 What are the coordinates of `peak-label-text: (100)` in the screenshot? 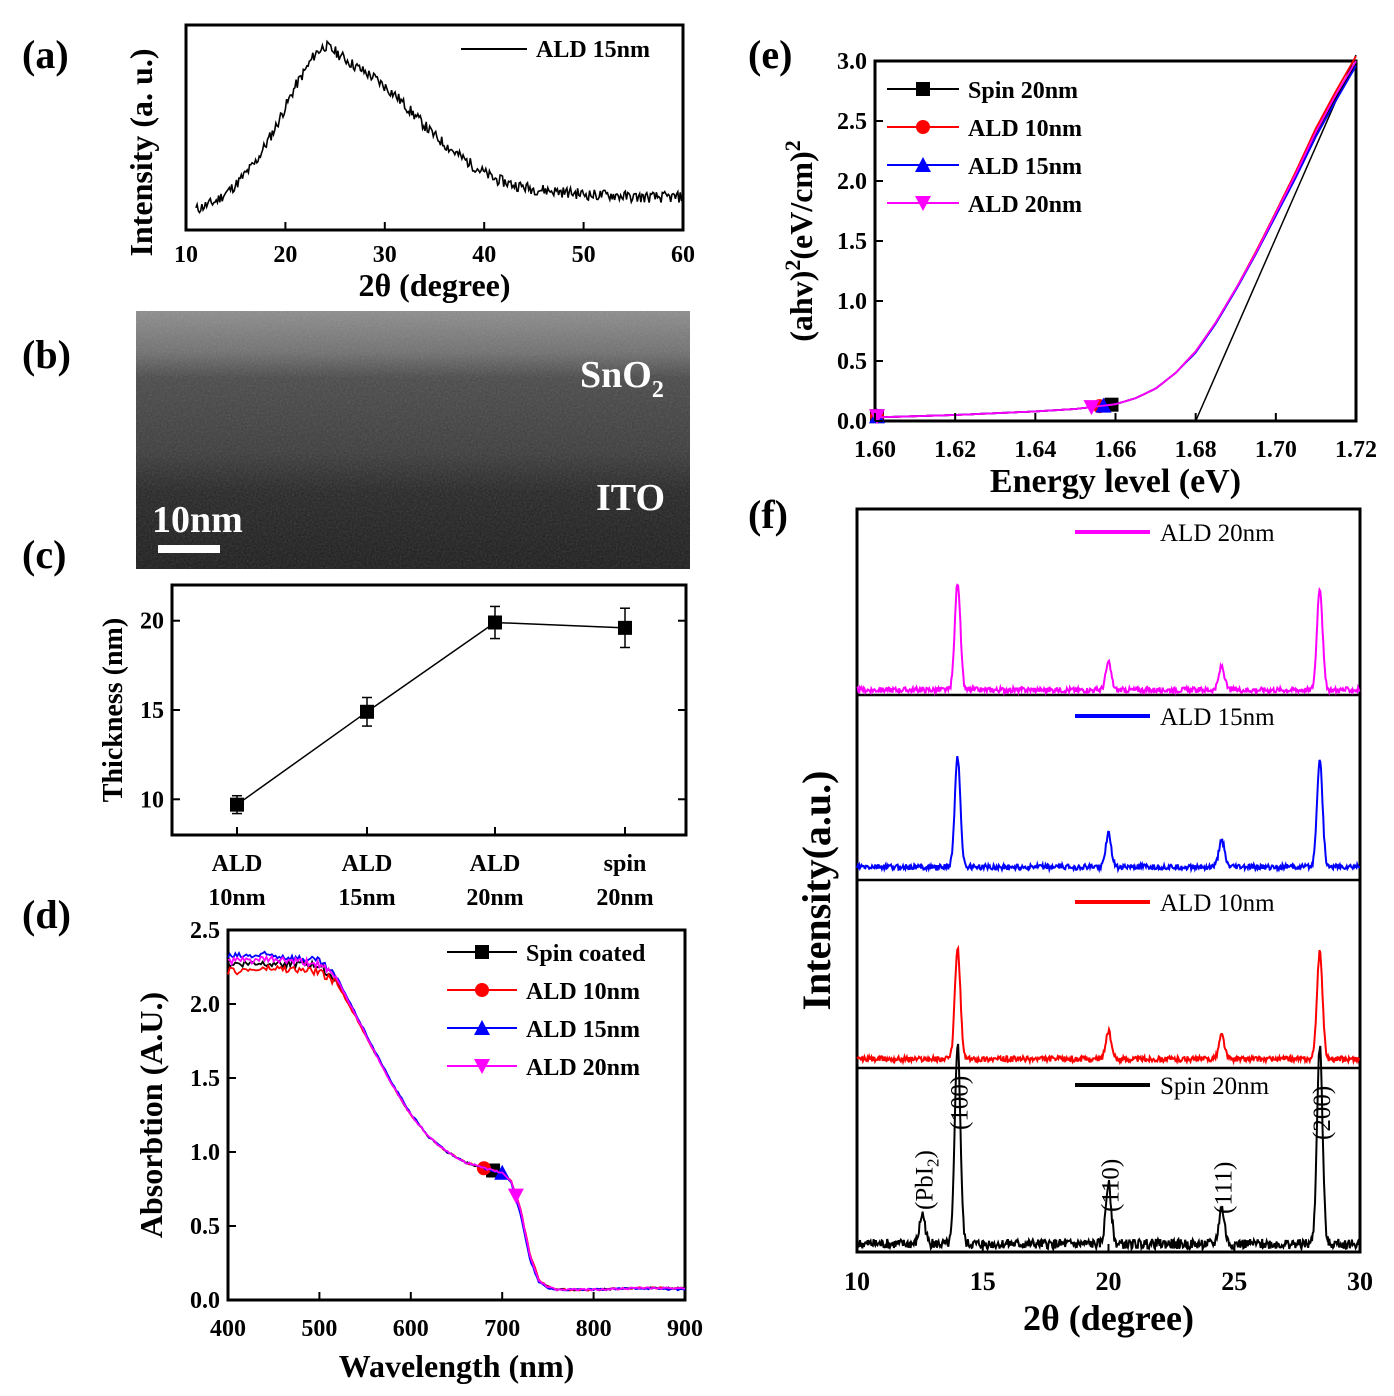 It's located at (960, 1103).